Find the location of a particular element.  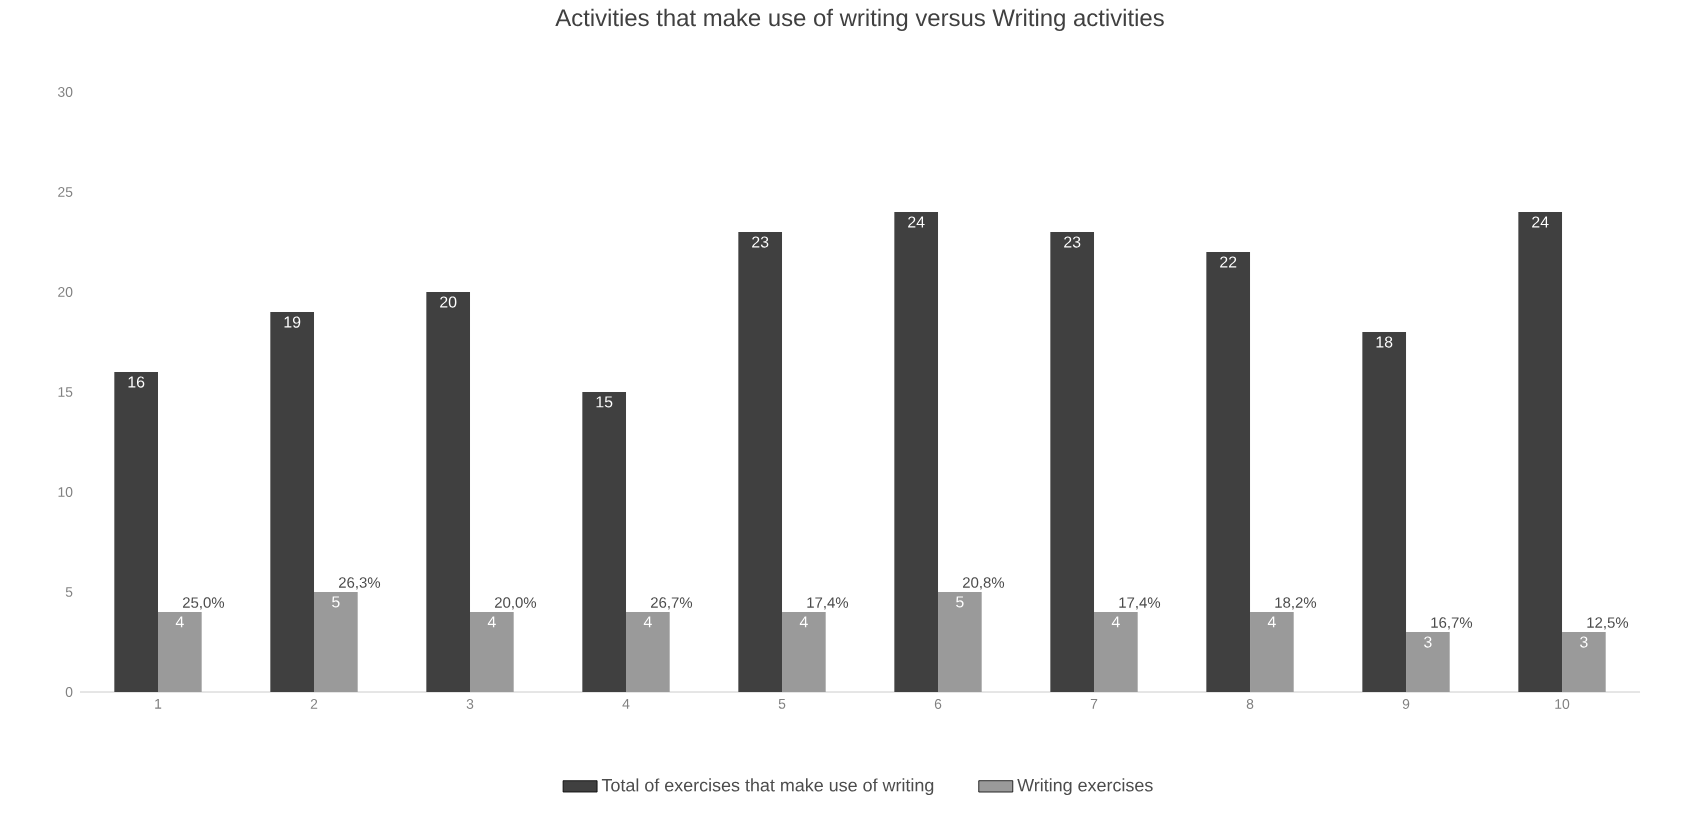

legend-label: Total of exercises that make use of writing is located at coordinates (767, 787).